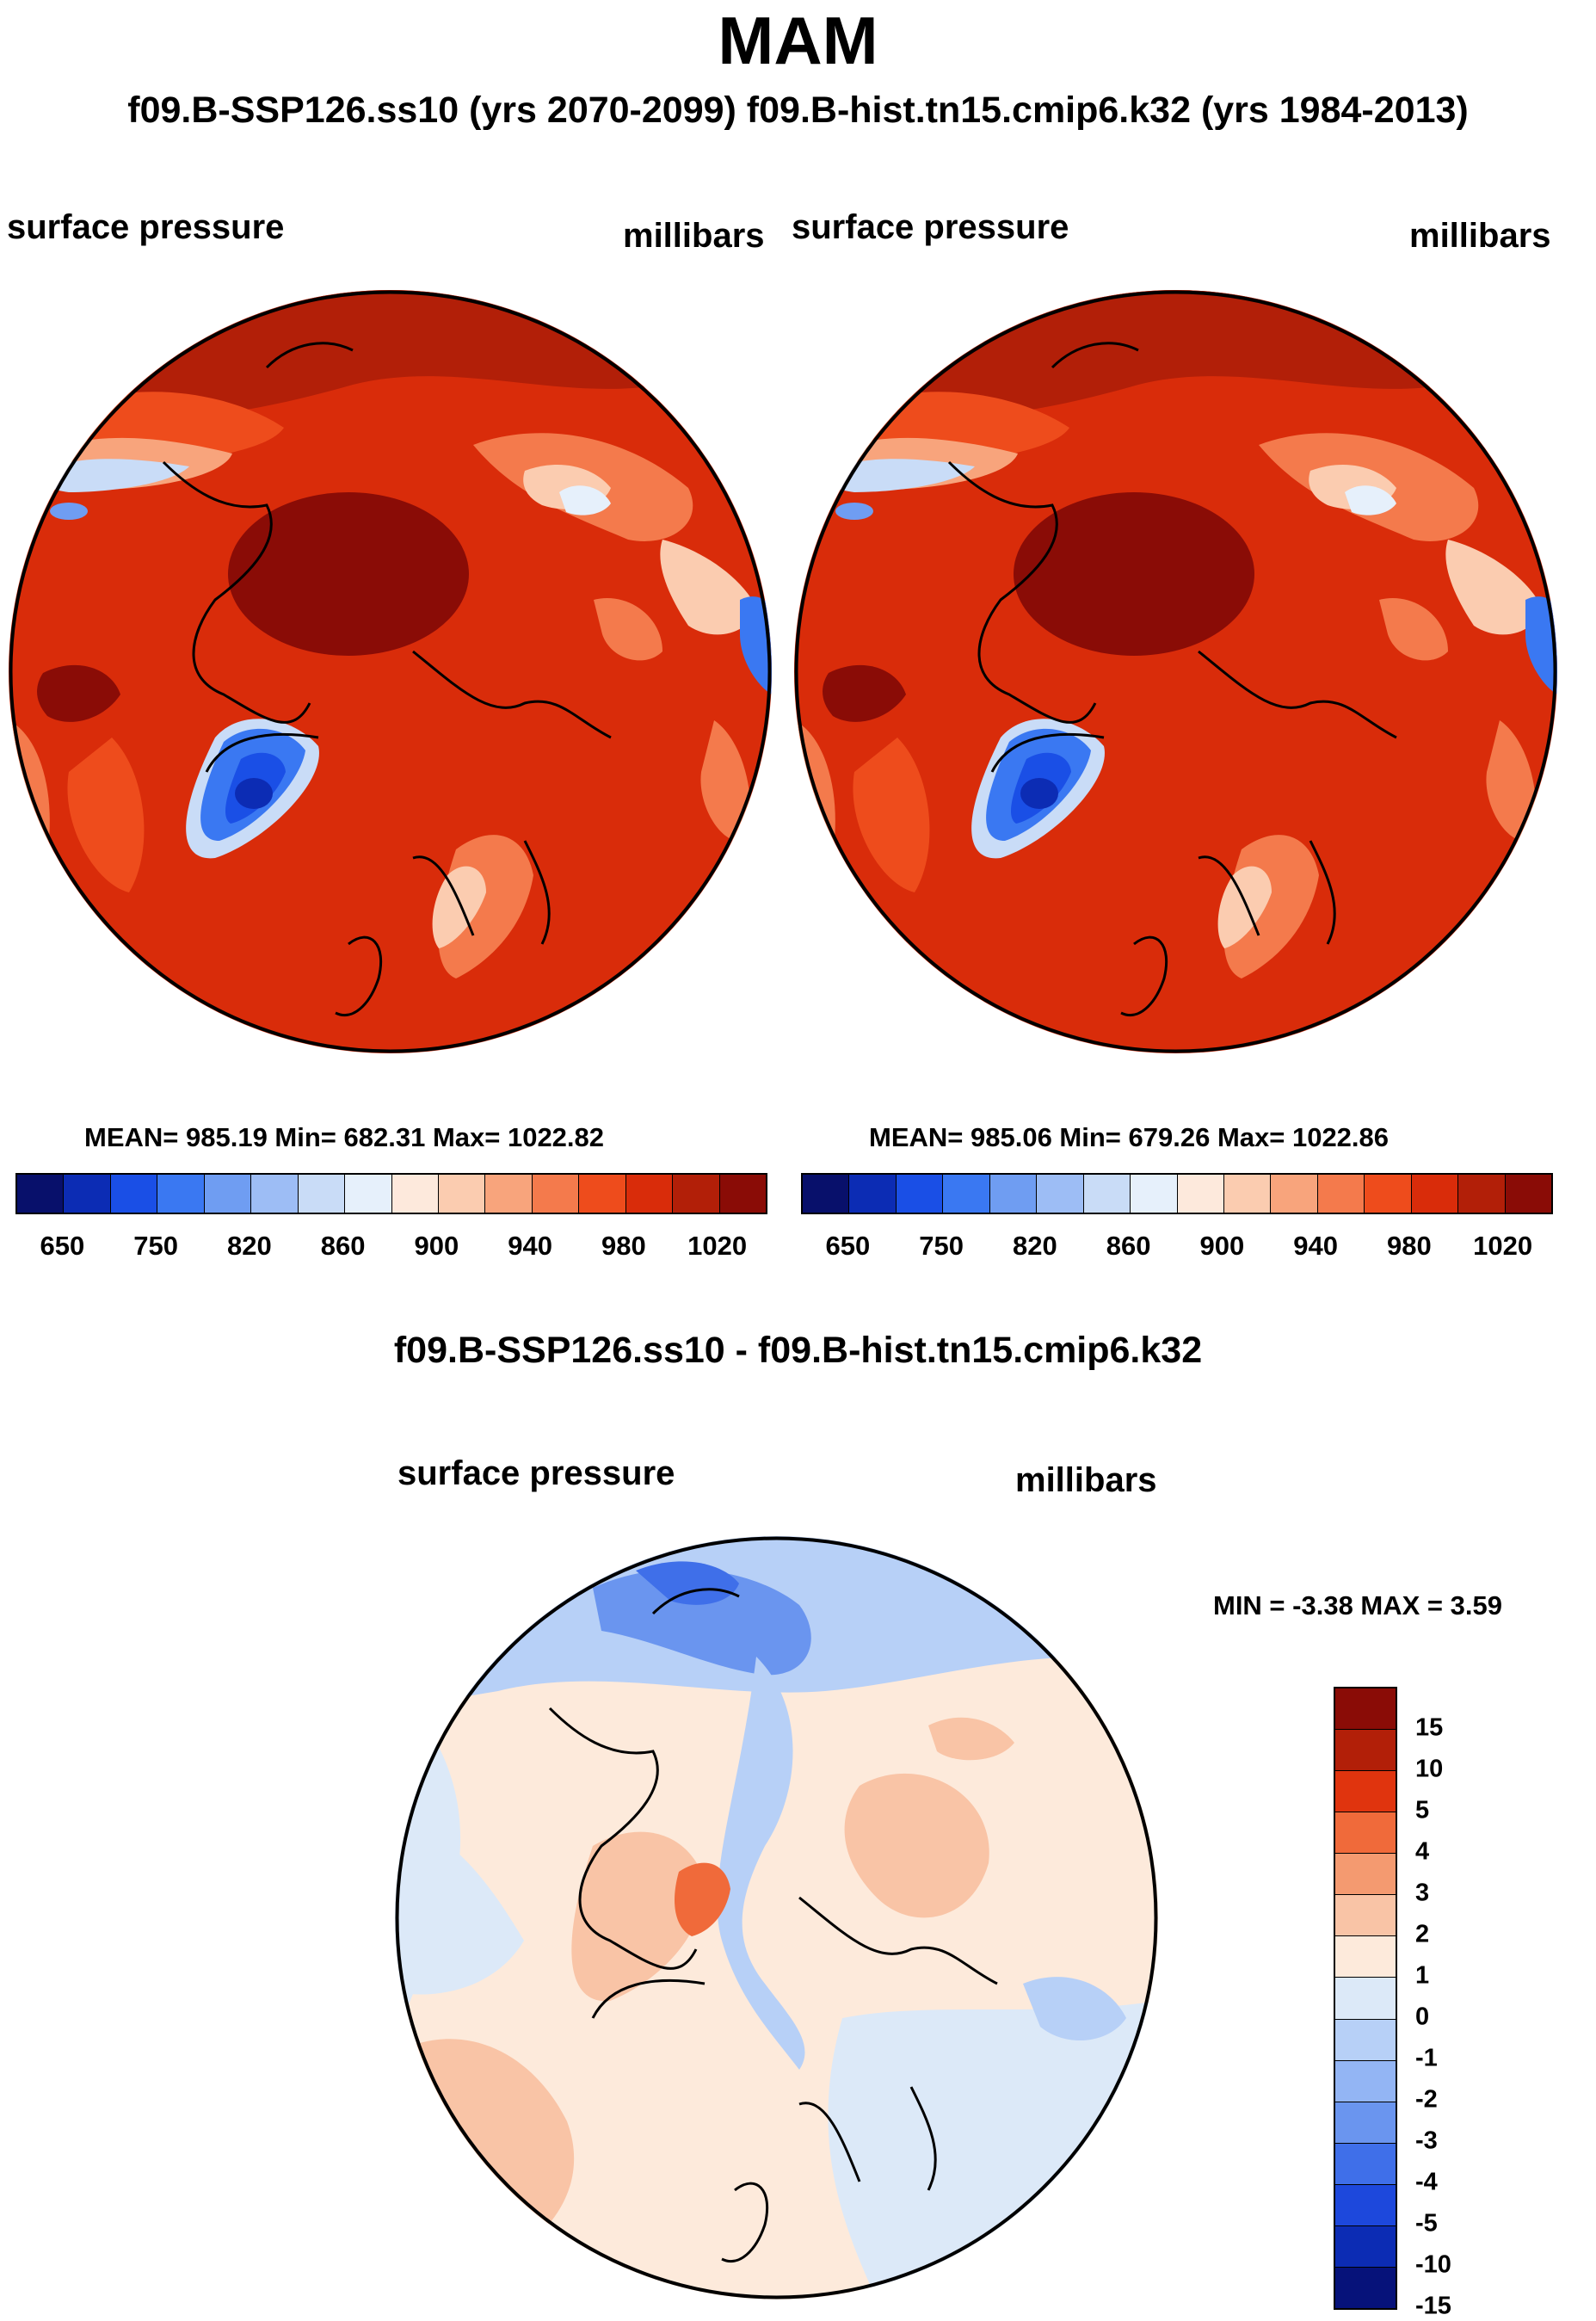  What do you see at coordinates (1449, 2003) in the screenshot?
I see `difference-colorbar-ticks: 15 10 5 4 3 2 1 0 -1 -2 -3 -4 -5 -10 -15` at bounding box center [1449, 2003].